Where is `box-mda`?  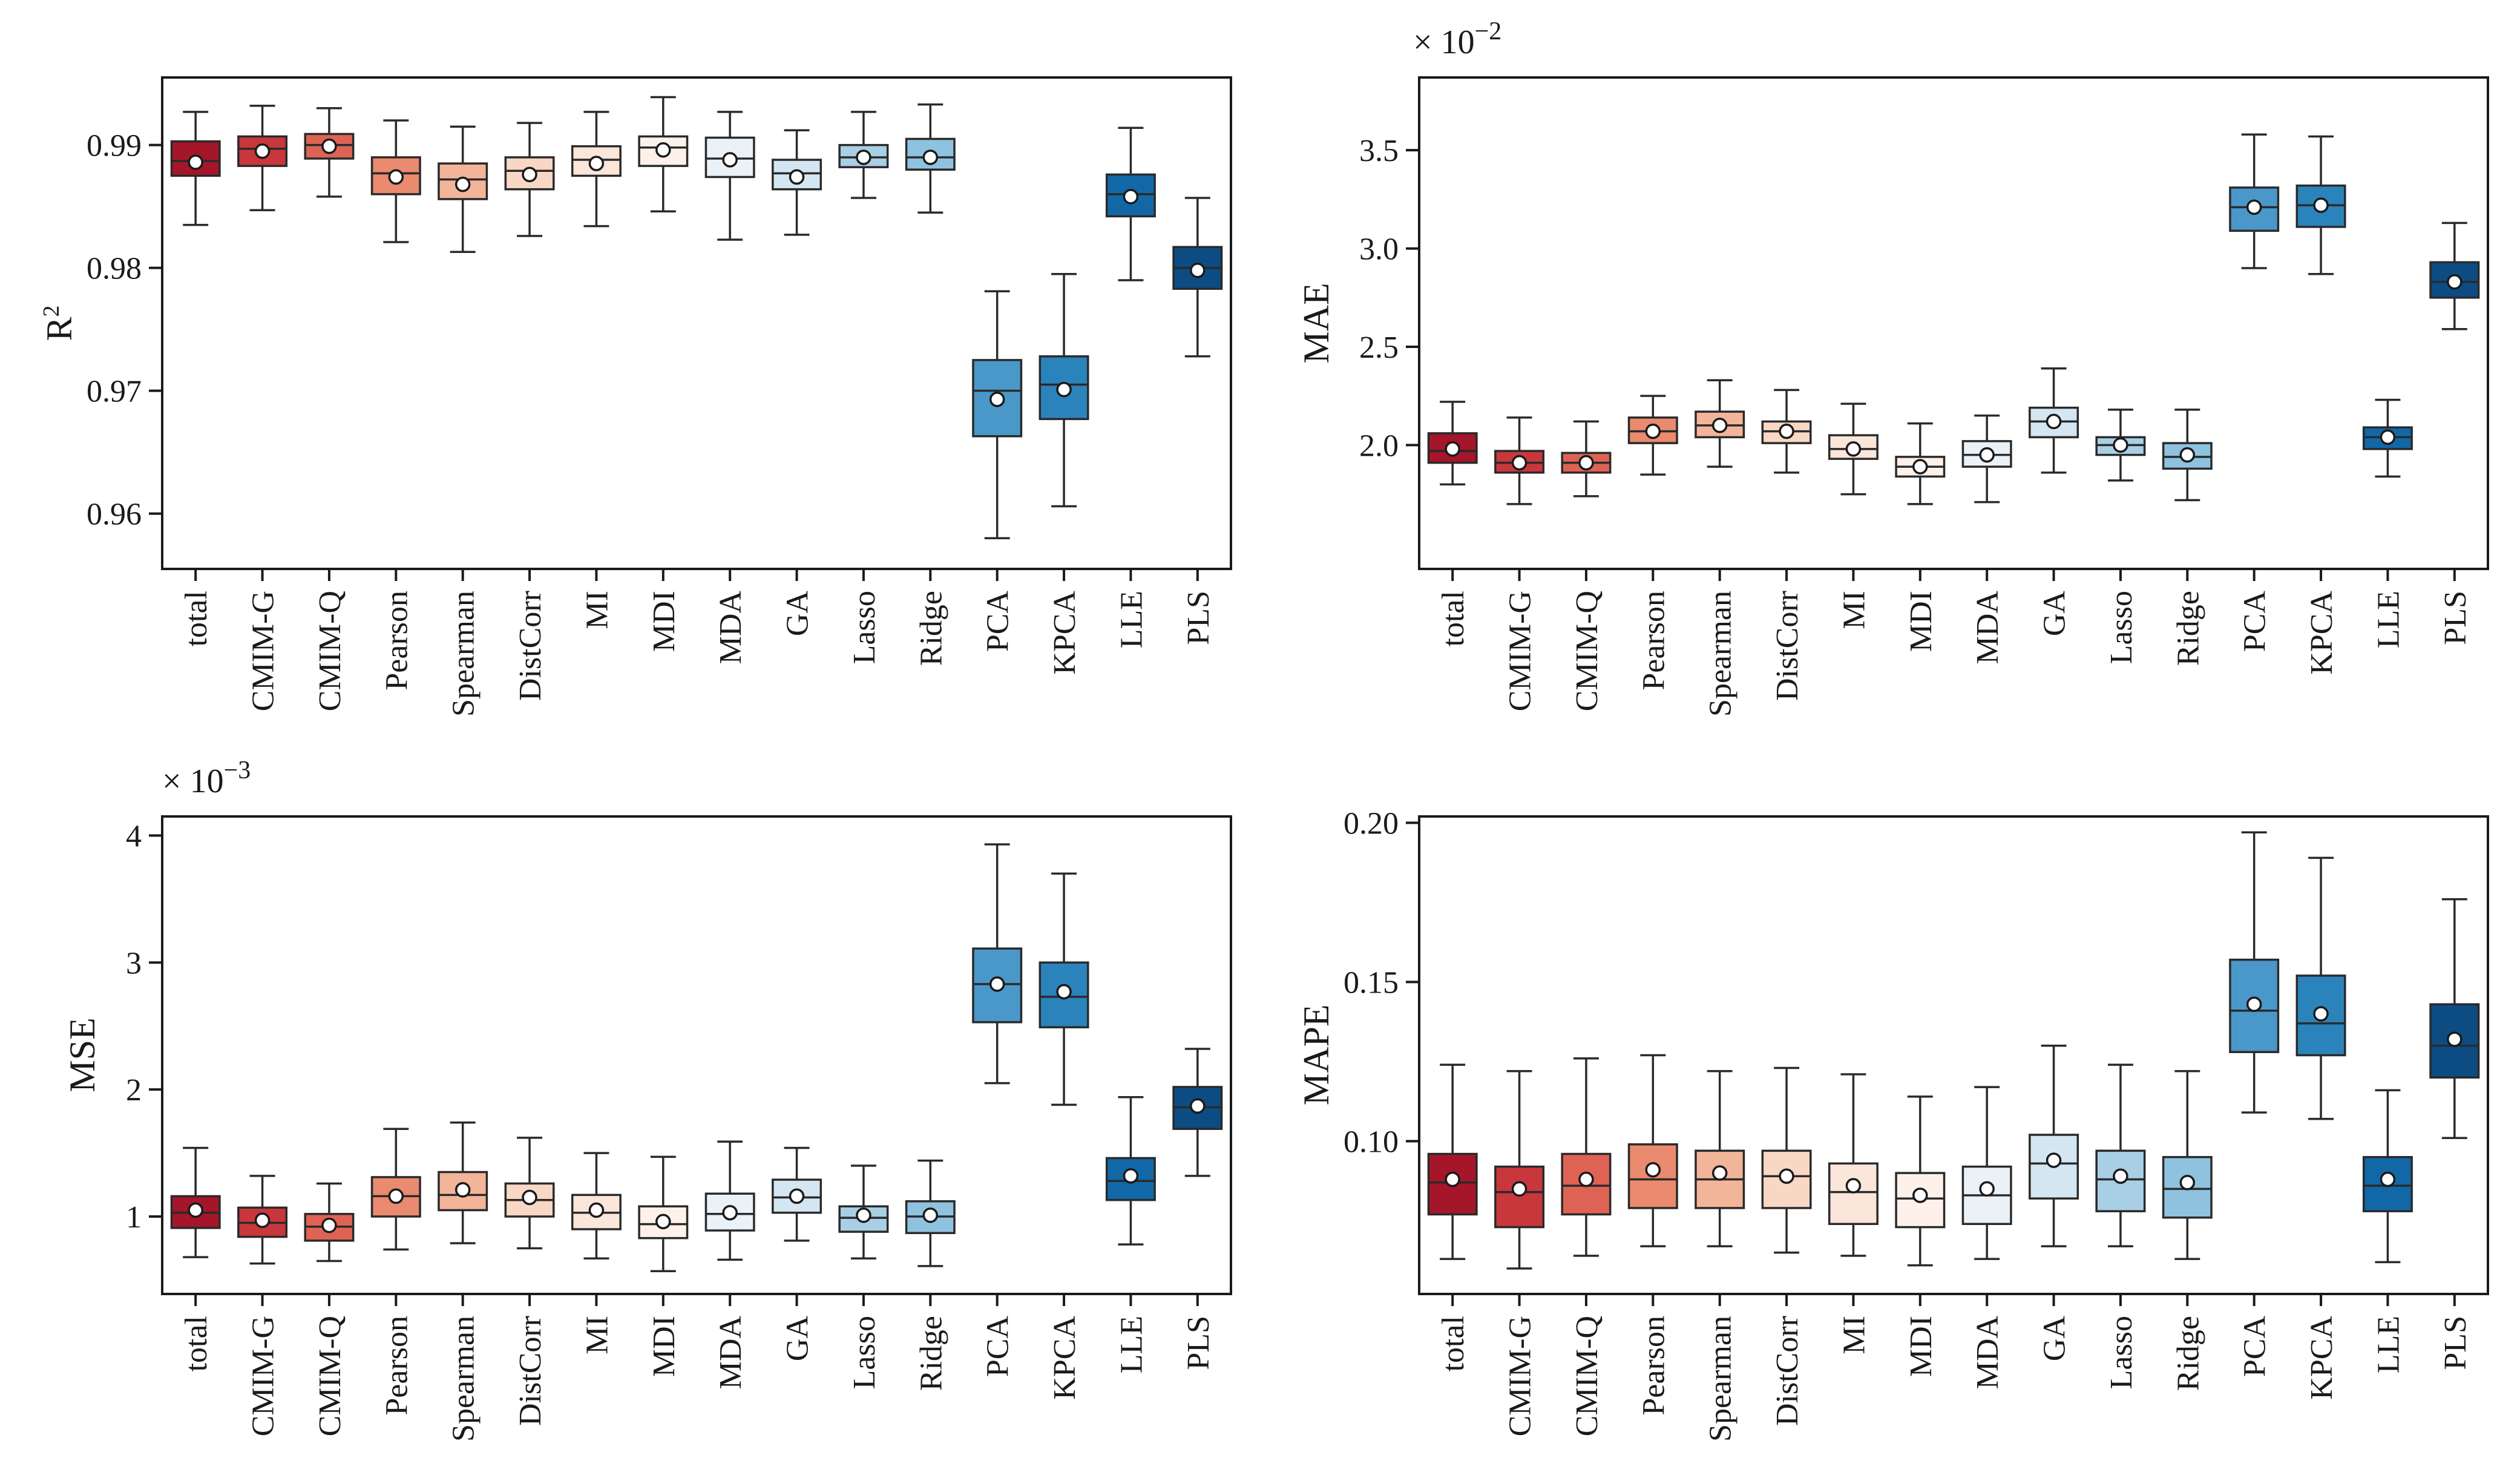 box-mda is located at coordinates (1986, 1173).